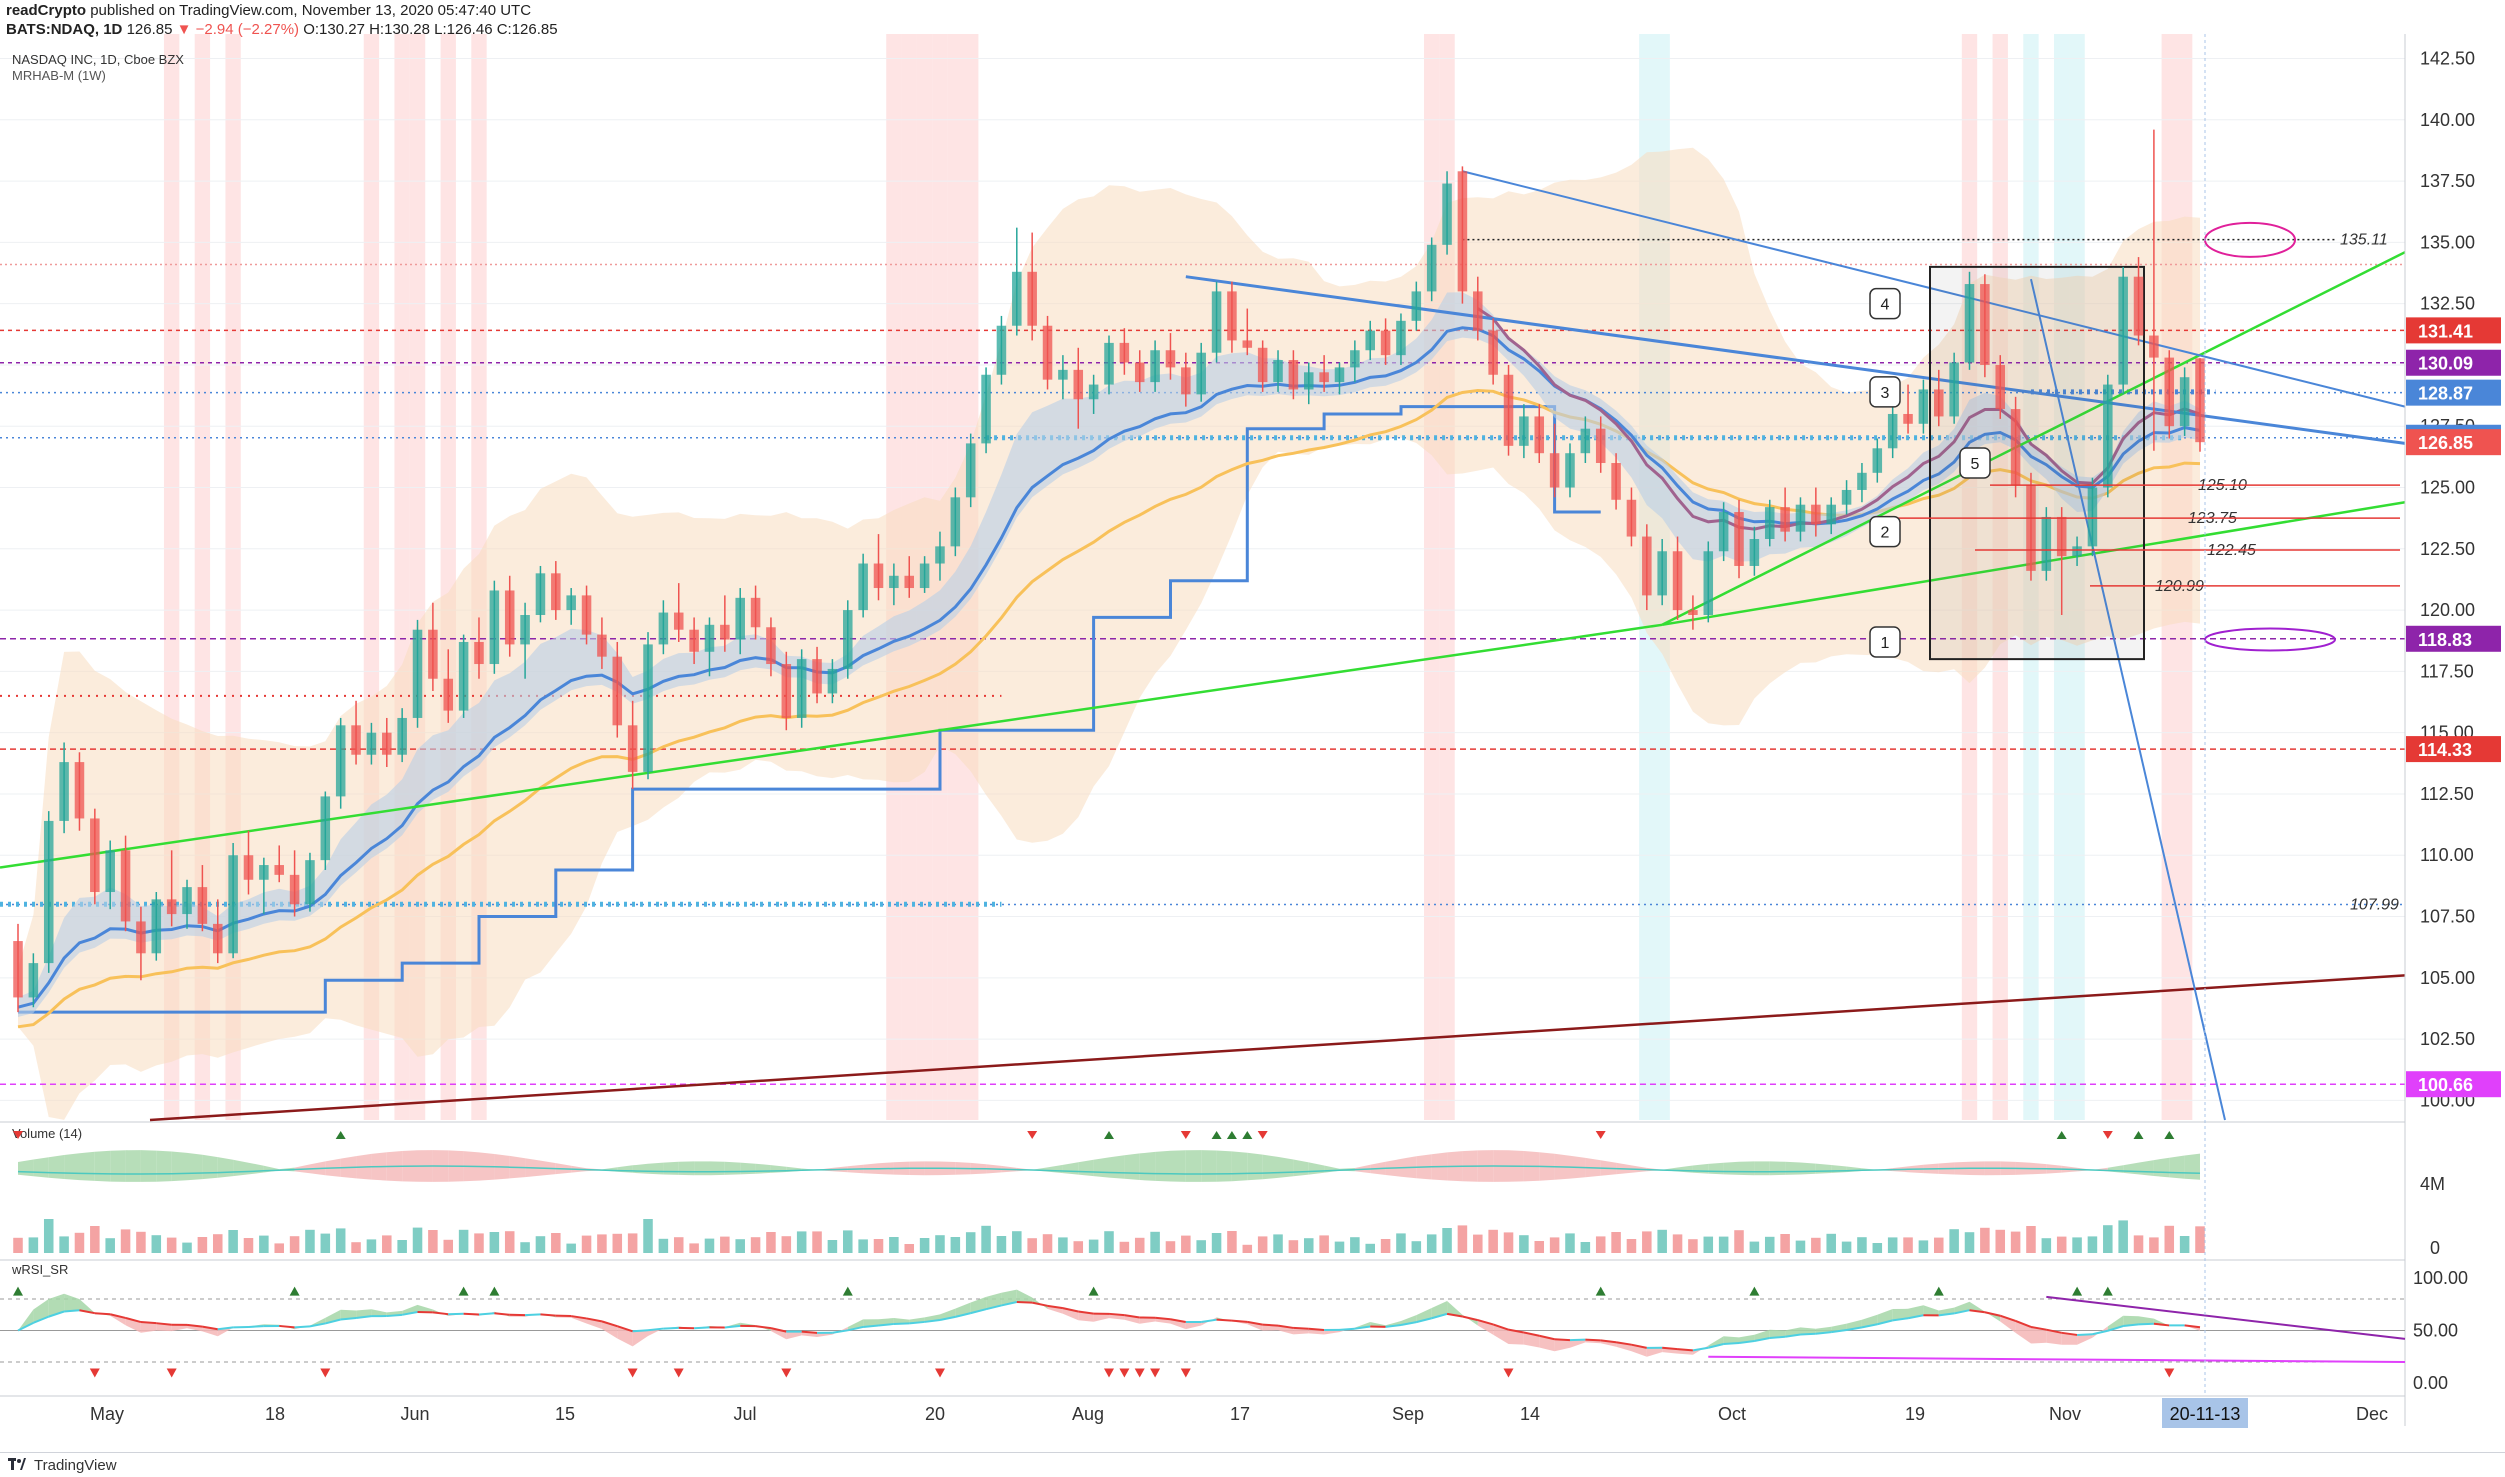 This screenshot has width=2505, height=1477. What do you see at coordinates (2453, 363) in the screenshot?
I see `price-tag: 130.09` at bounding box center [2453, 363].